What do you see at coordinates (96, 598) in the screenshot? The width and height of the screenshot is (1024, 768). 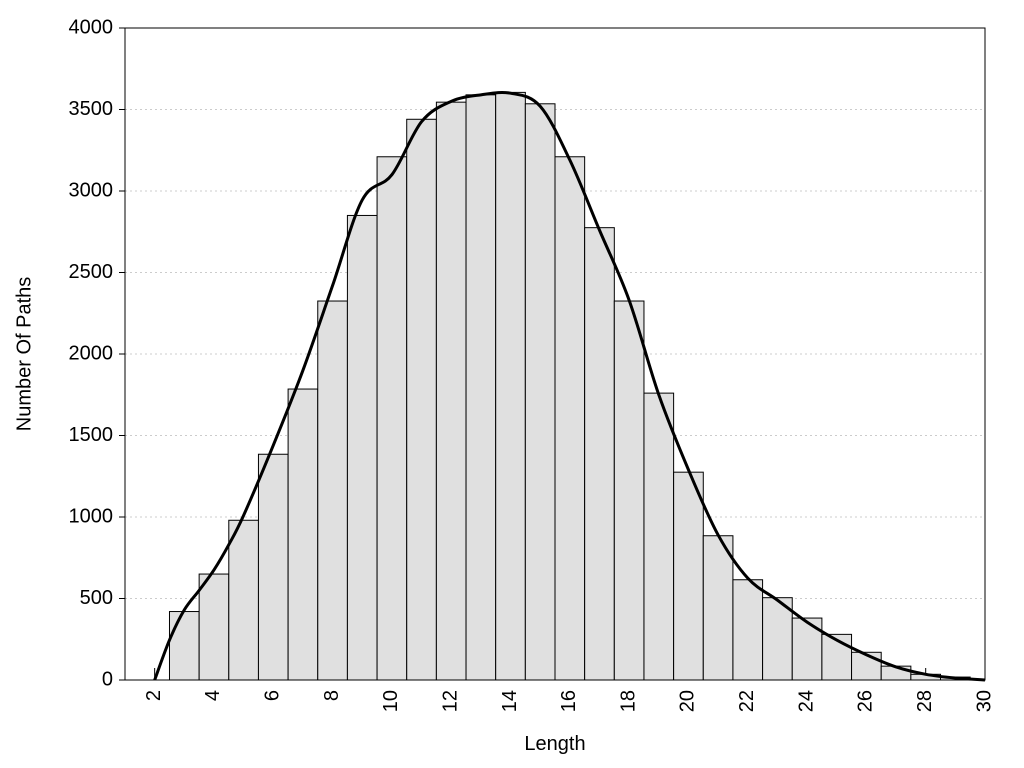 I see `y-tick-label: 500` at bounding box center [96, 598].